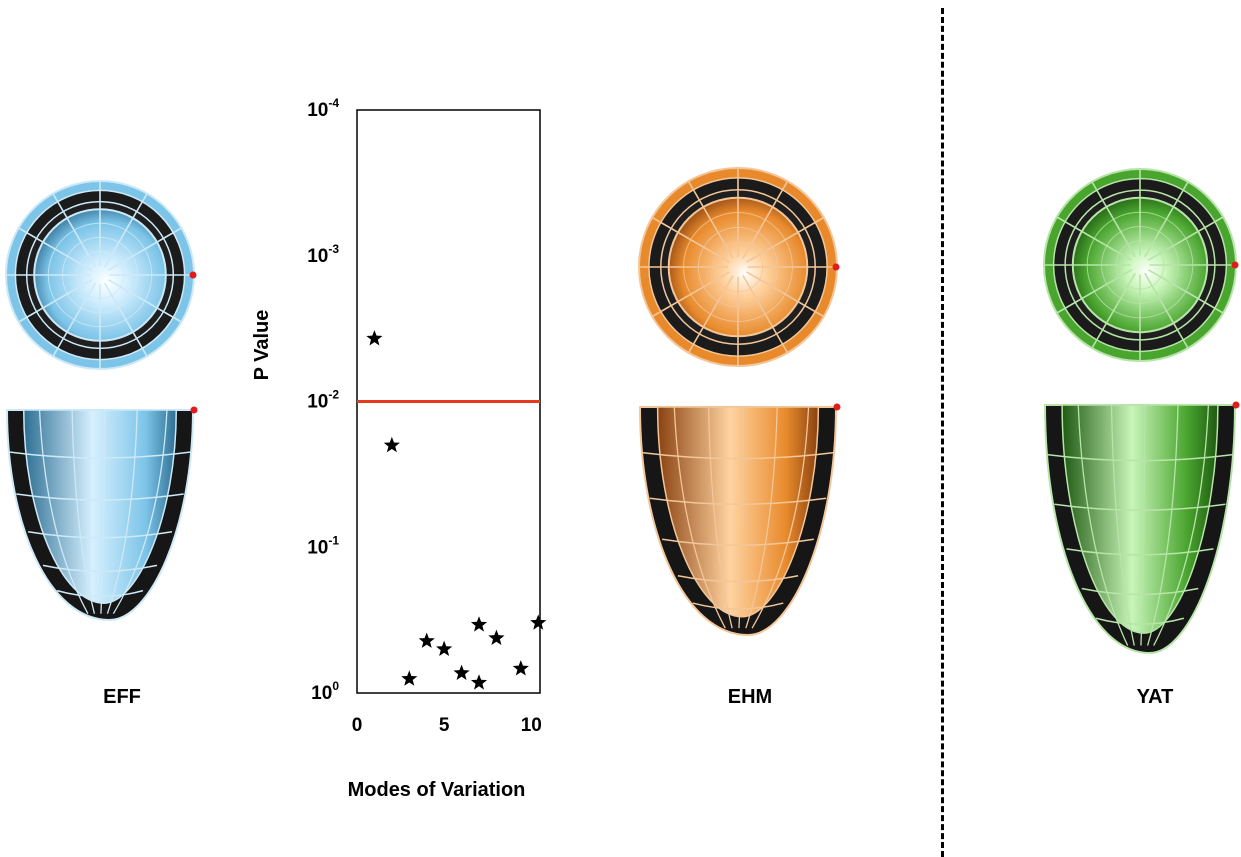  I want to click on model-label-eff: EFF, so click(122, 697).